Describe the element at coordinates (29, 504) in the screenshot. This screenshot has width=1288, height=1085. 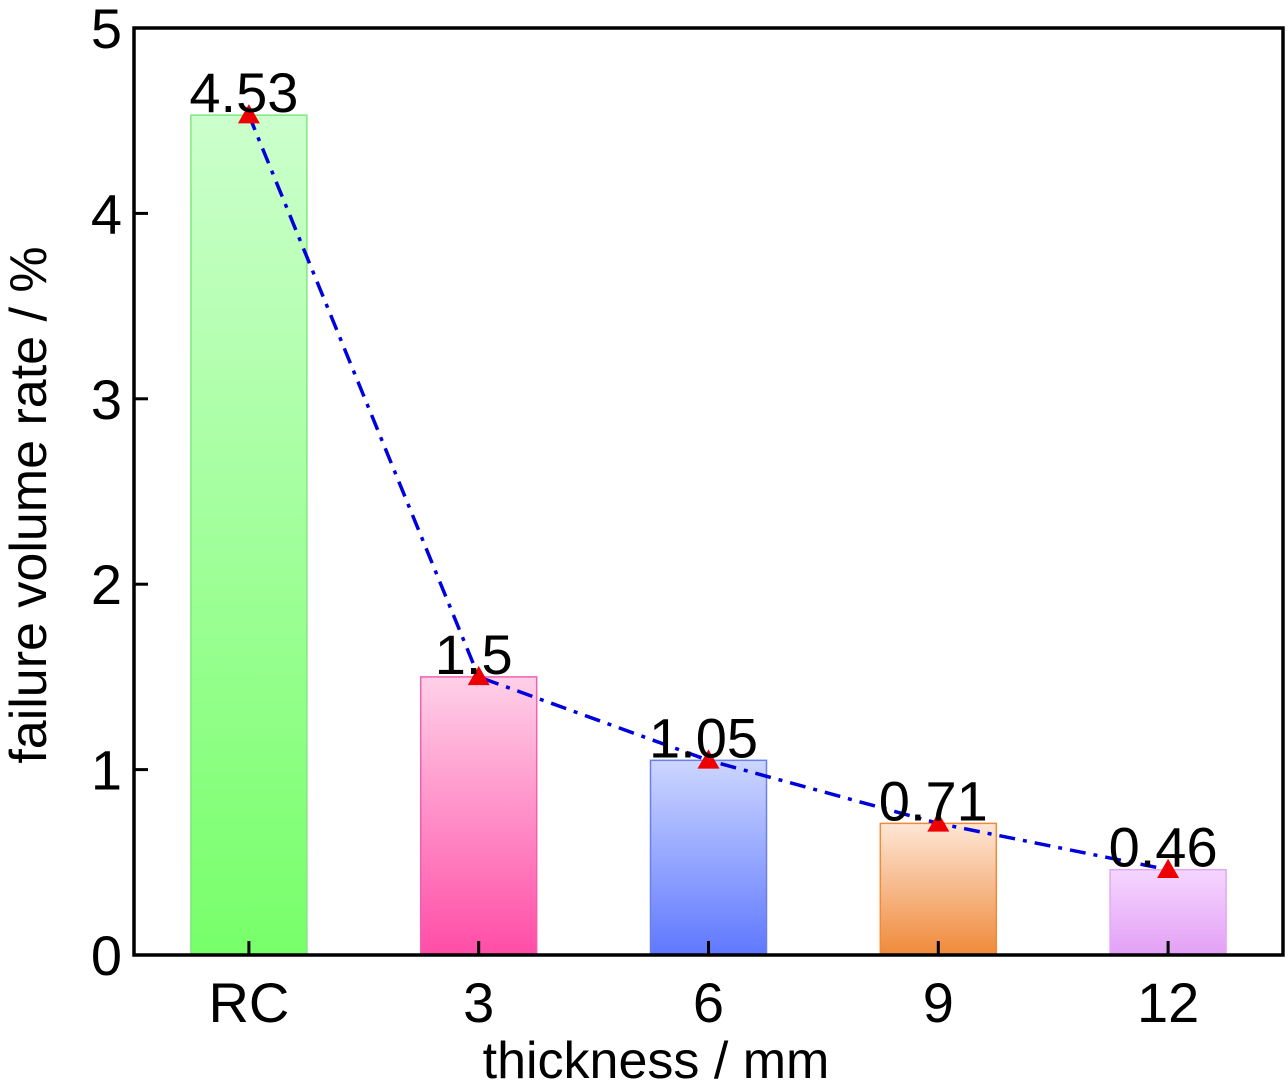
I see `y-axis-label: failure volume rate / %` at that location.